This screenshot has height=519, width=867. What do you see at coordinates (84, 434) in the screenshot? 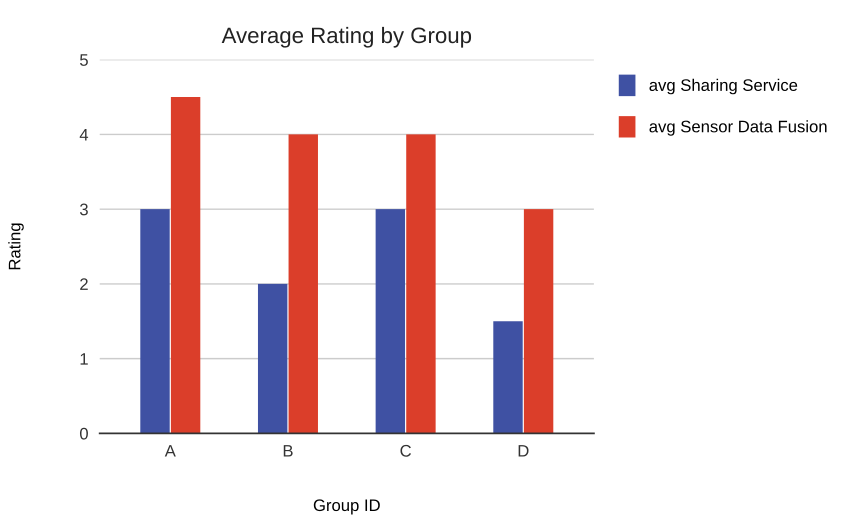
I see `y-tick-label: 0` at bounding box center [84, 434].